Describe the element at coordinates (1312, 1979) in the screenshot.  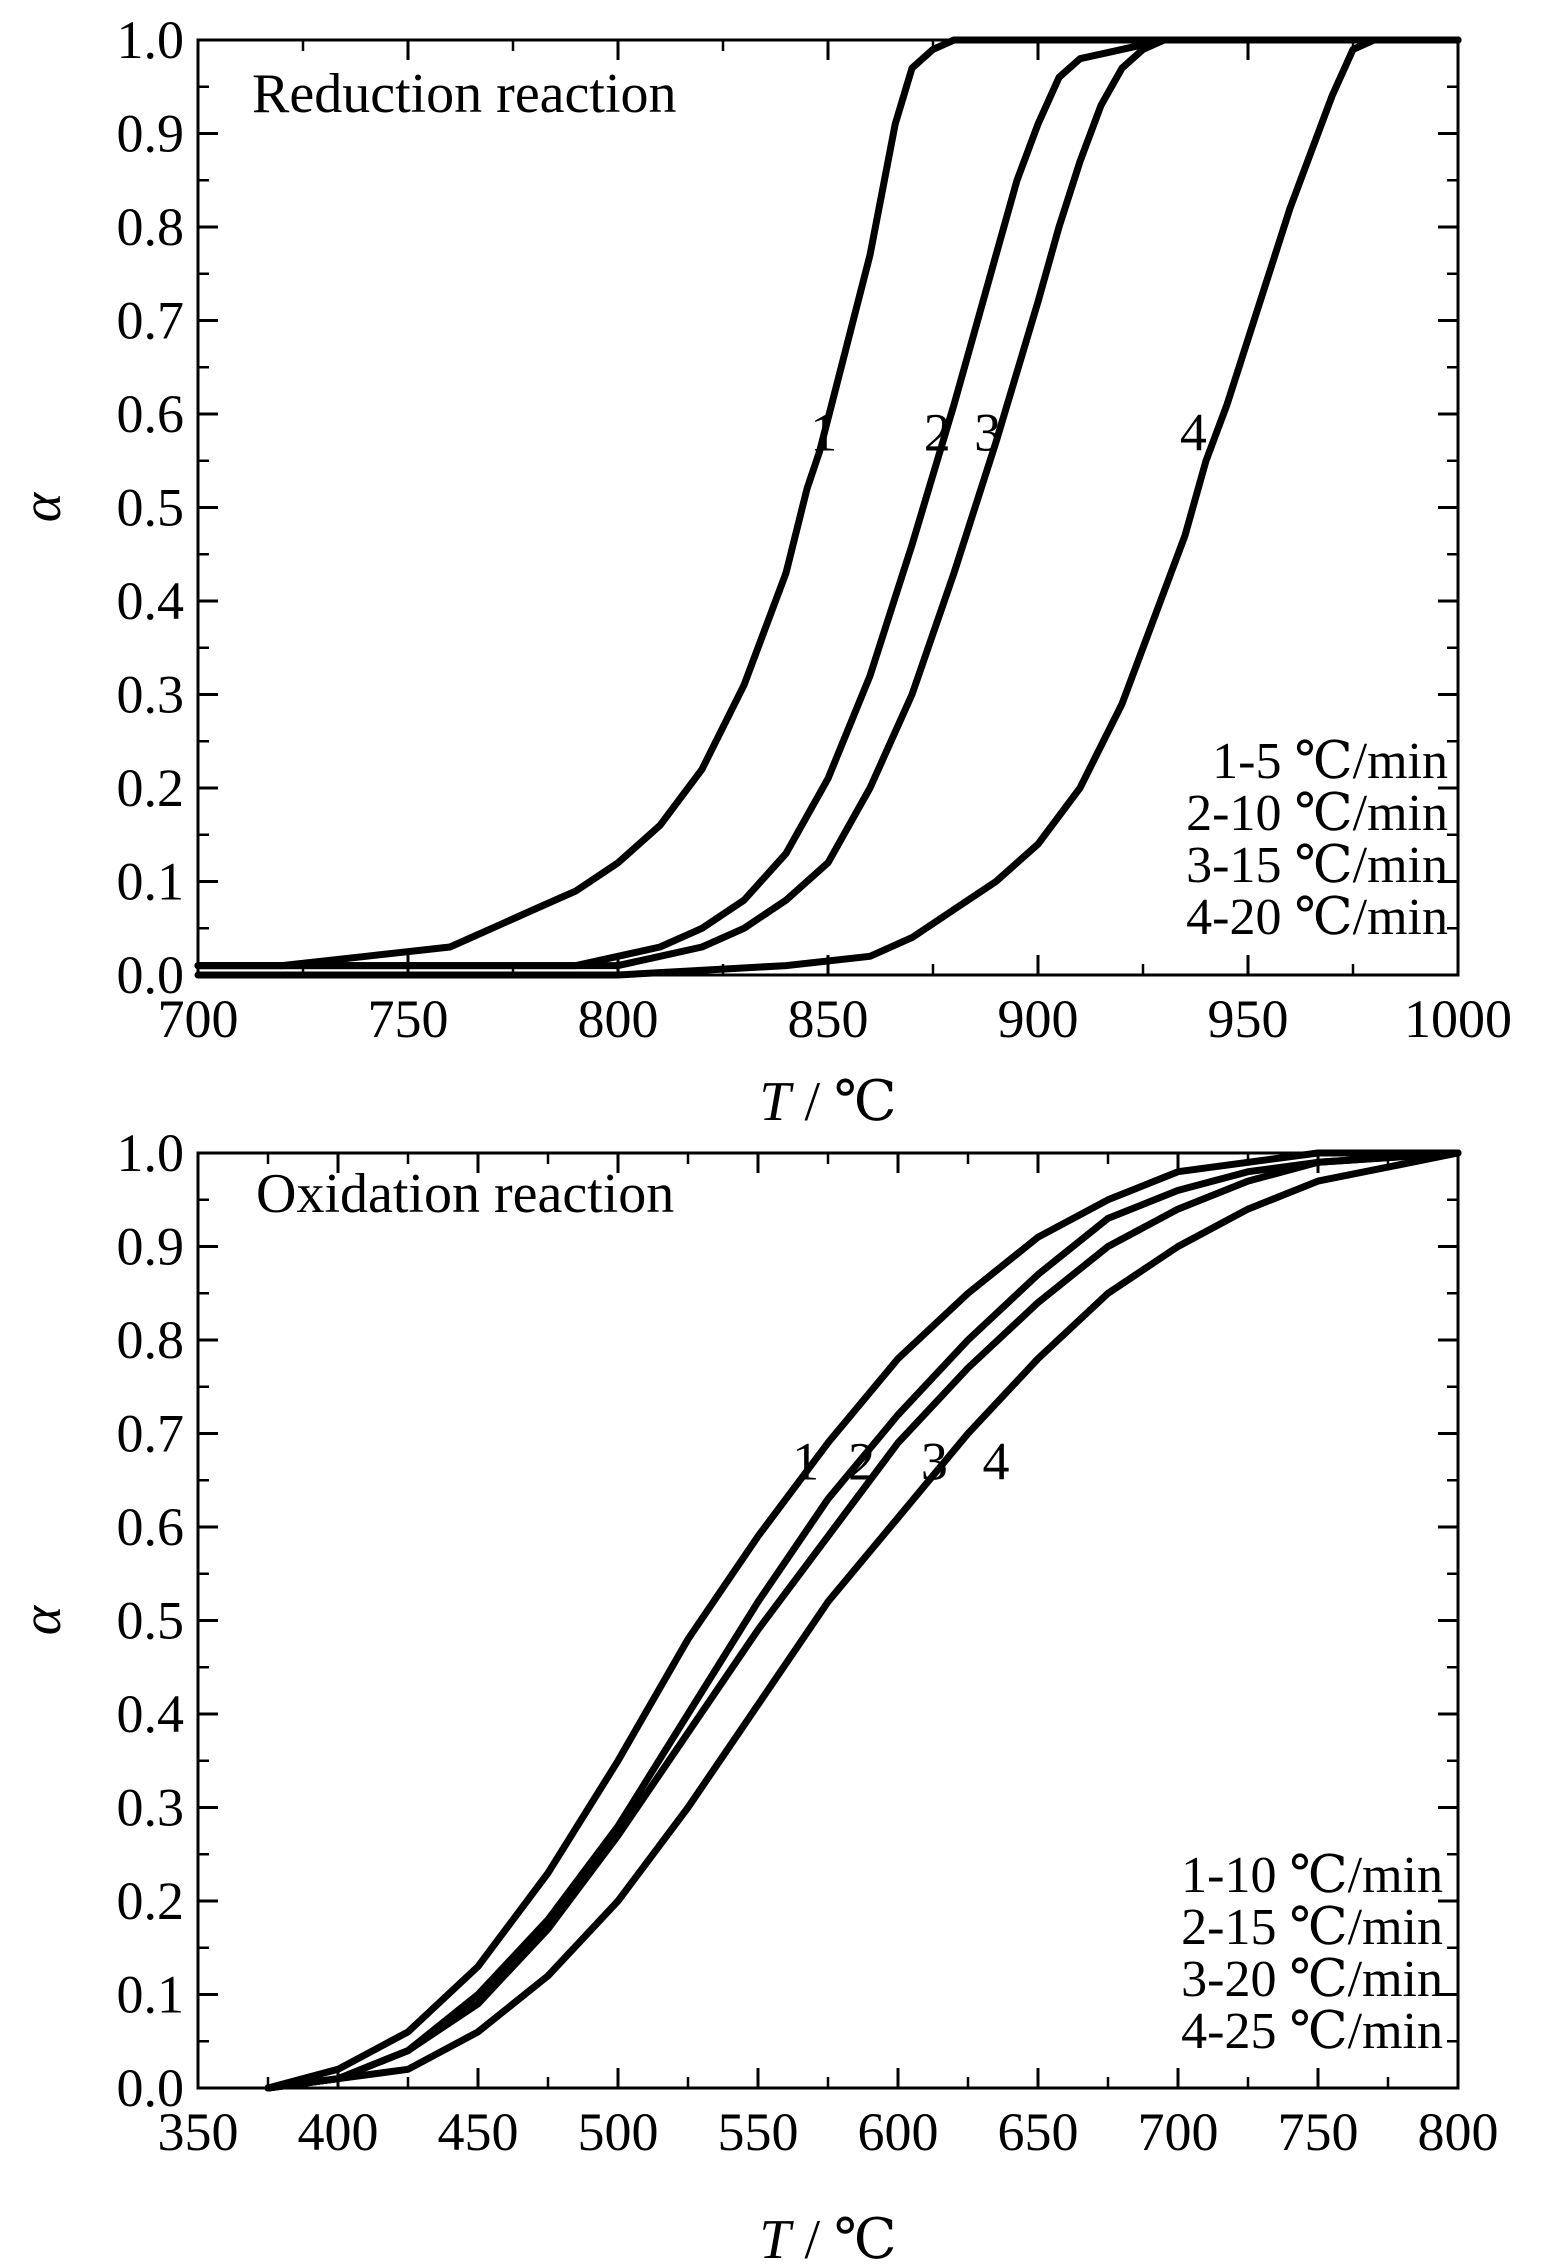
I see `legend-entry: 3-20 ℃/min` at that location.